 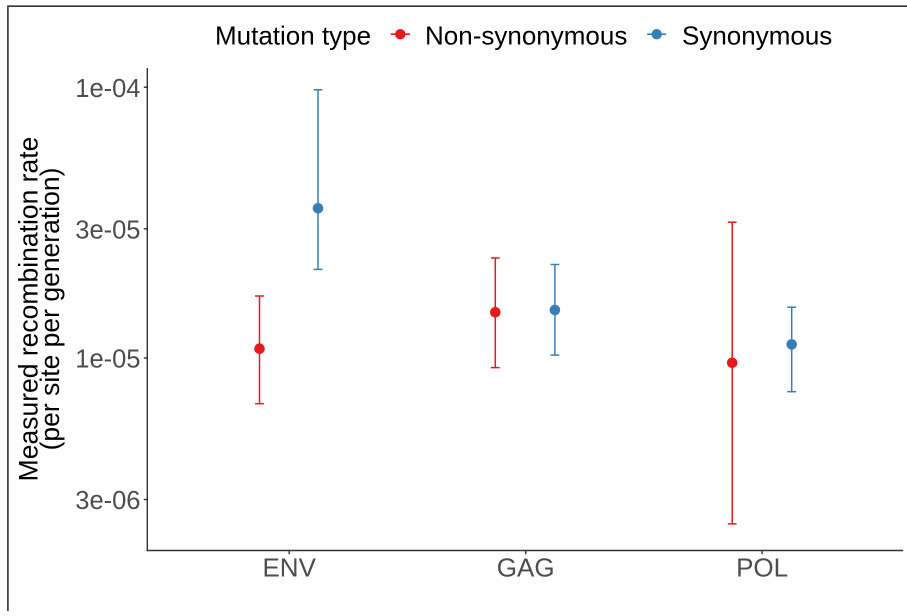 I want to click on svg-text: 1e-04, so click(x=107, y=89).